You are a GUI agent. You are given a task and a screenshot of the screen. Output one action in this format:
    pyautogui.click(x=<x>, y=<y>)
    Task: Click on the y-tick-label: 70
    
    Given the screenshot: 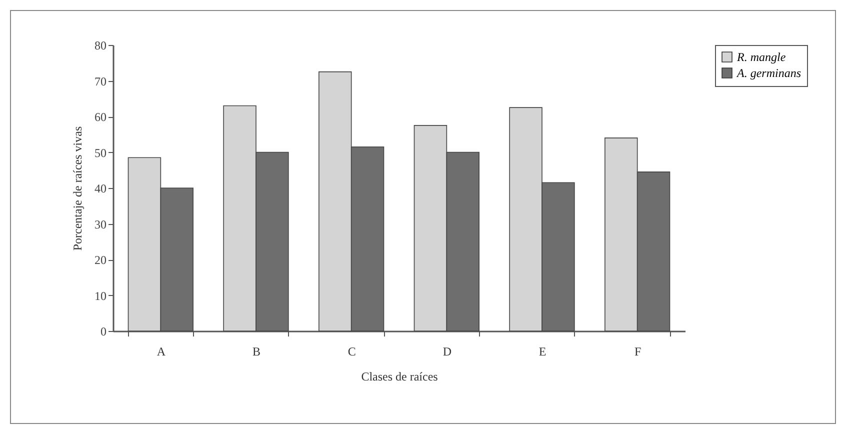 What is the action you would take?
    pyautogui.click(x=100, y=81)
    